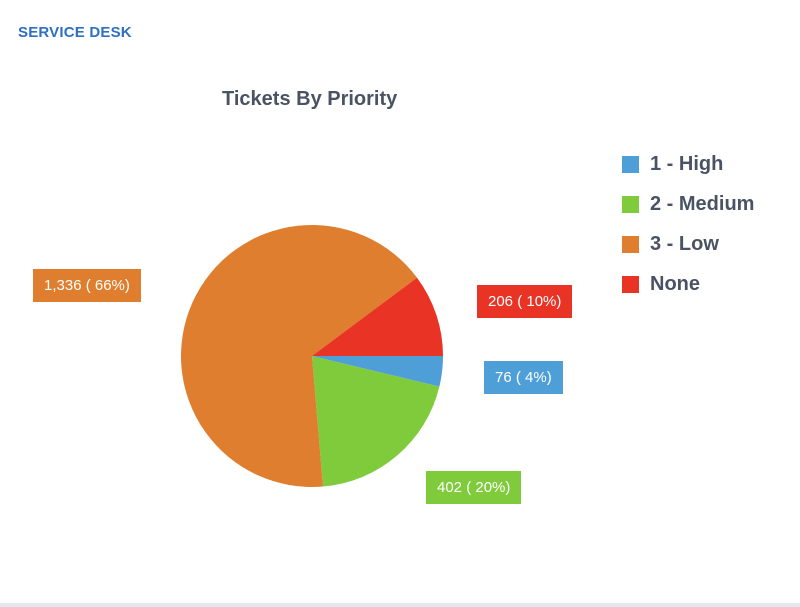 The image size is (800, 607). What do you see at coordinates (675, 283) in the screenshot?
I see `legend-label: None` at bounding box center [675, 283].